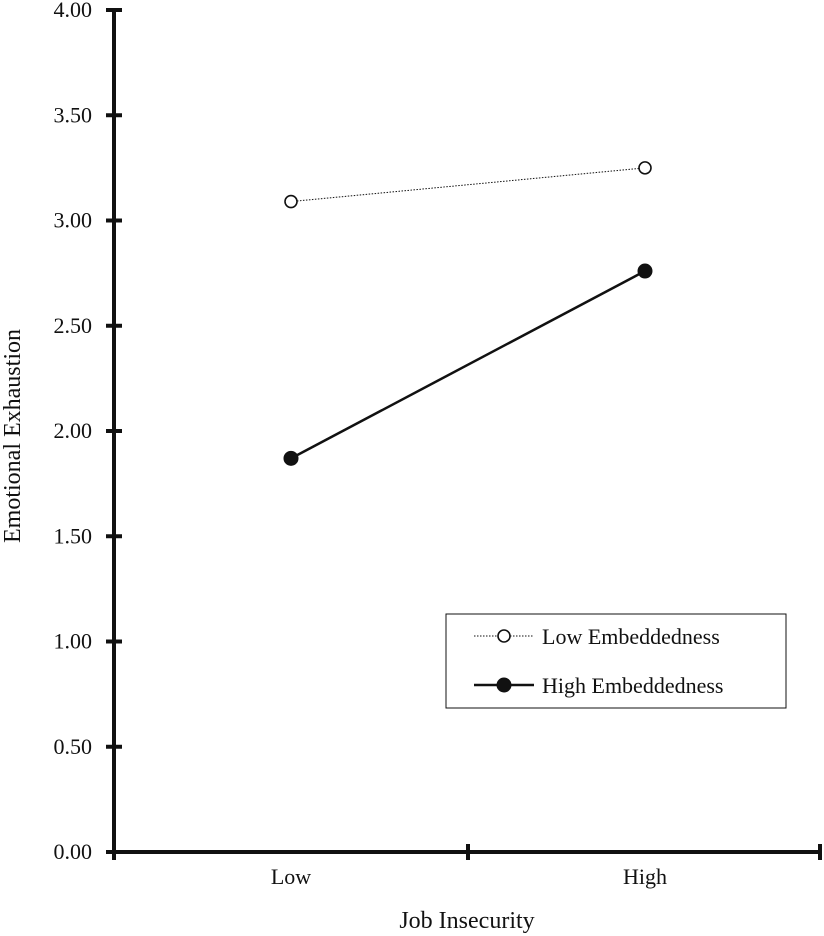 The image size is (824, 936). Describe the element at coordinates (504, 685) in the screenshot. I see `legend-marker-high-embeddedness` at that location.